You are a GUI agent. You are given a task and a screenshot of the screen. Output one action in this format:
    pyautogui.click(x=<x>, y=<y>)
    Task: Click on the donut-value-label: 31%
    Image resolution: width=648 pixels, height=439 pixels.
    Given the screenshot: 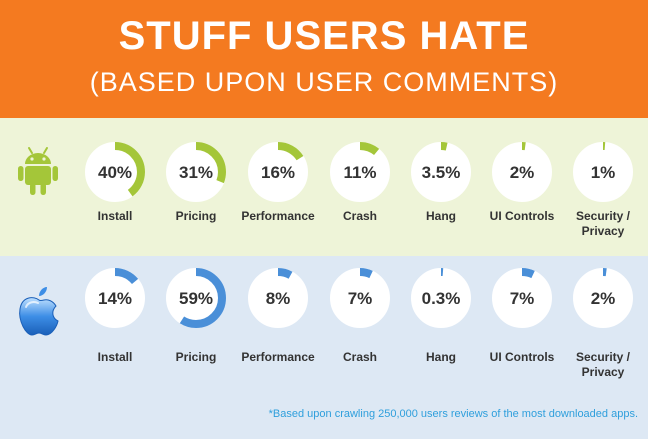 What is the action you would take?
    pyautogui.click(x=196, y=172)
    